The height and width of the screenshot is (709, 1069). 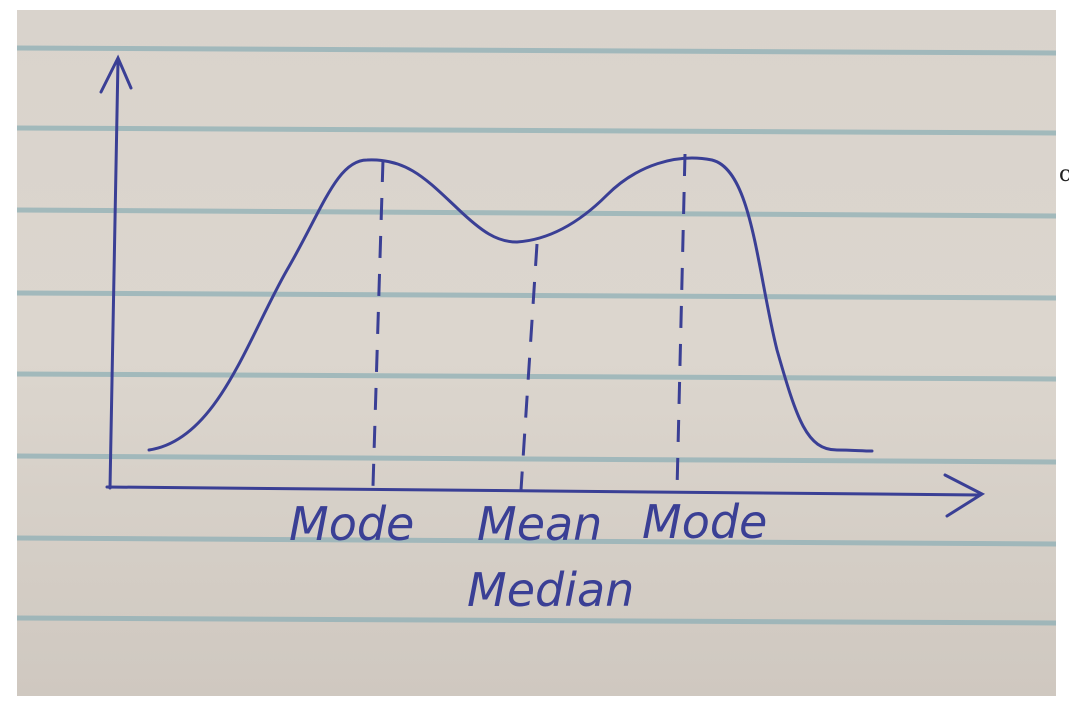 What do you see at coordinates (964, 495) in the screenshot?
I see `x-axis-arrow` at bounding box center [964, 495].